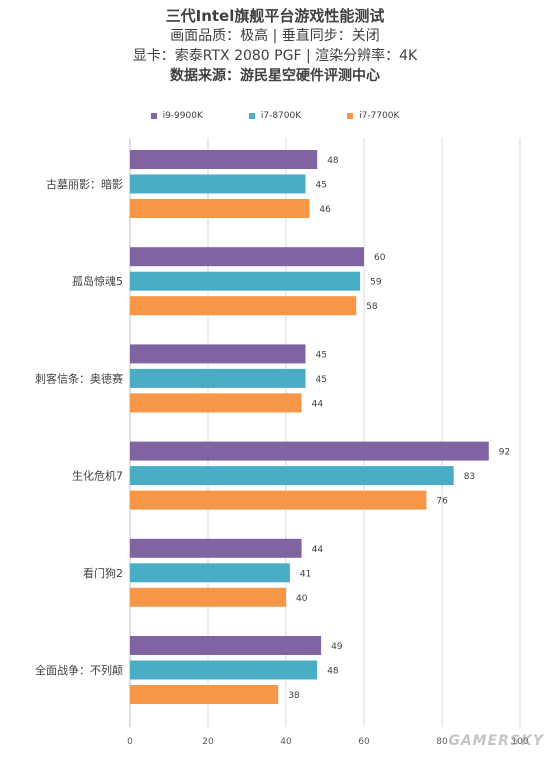 The height and width of the screenshot is (757, 550). Describe the element at coordinates (325, 210) in the screenshot. I see `data-label: 46` at that location.